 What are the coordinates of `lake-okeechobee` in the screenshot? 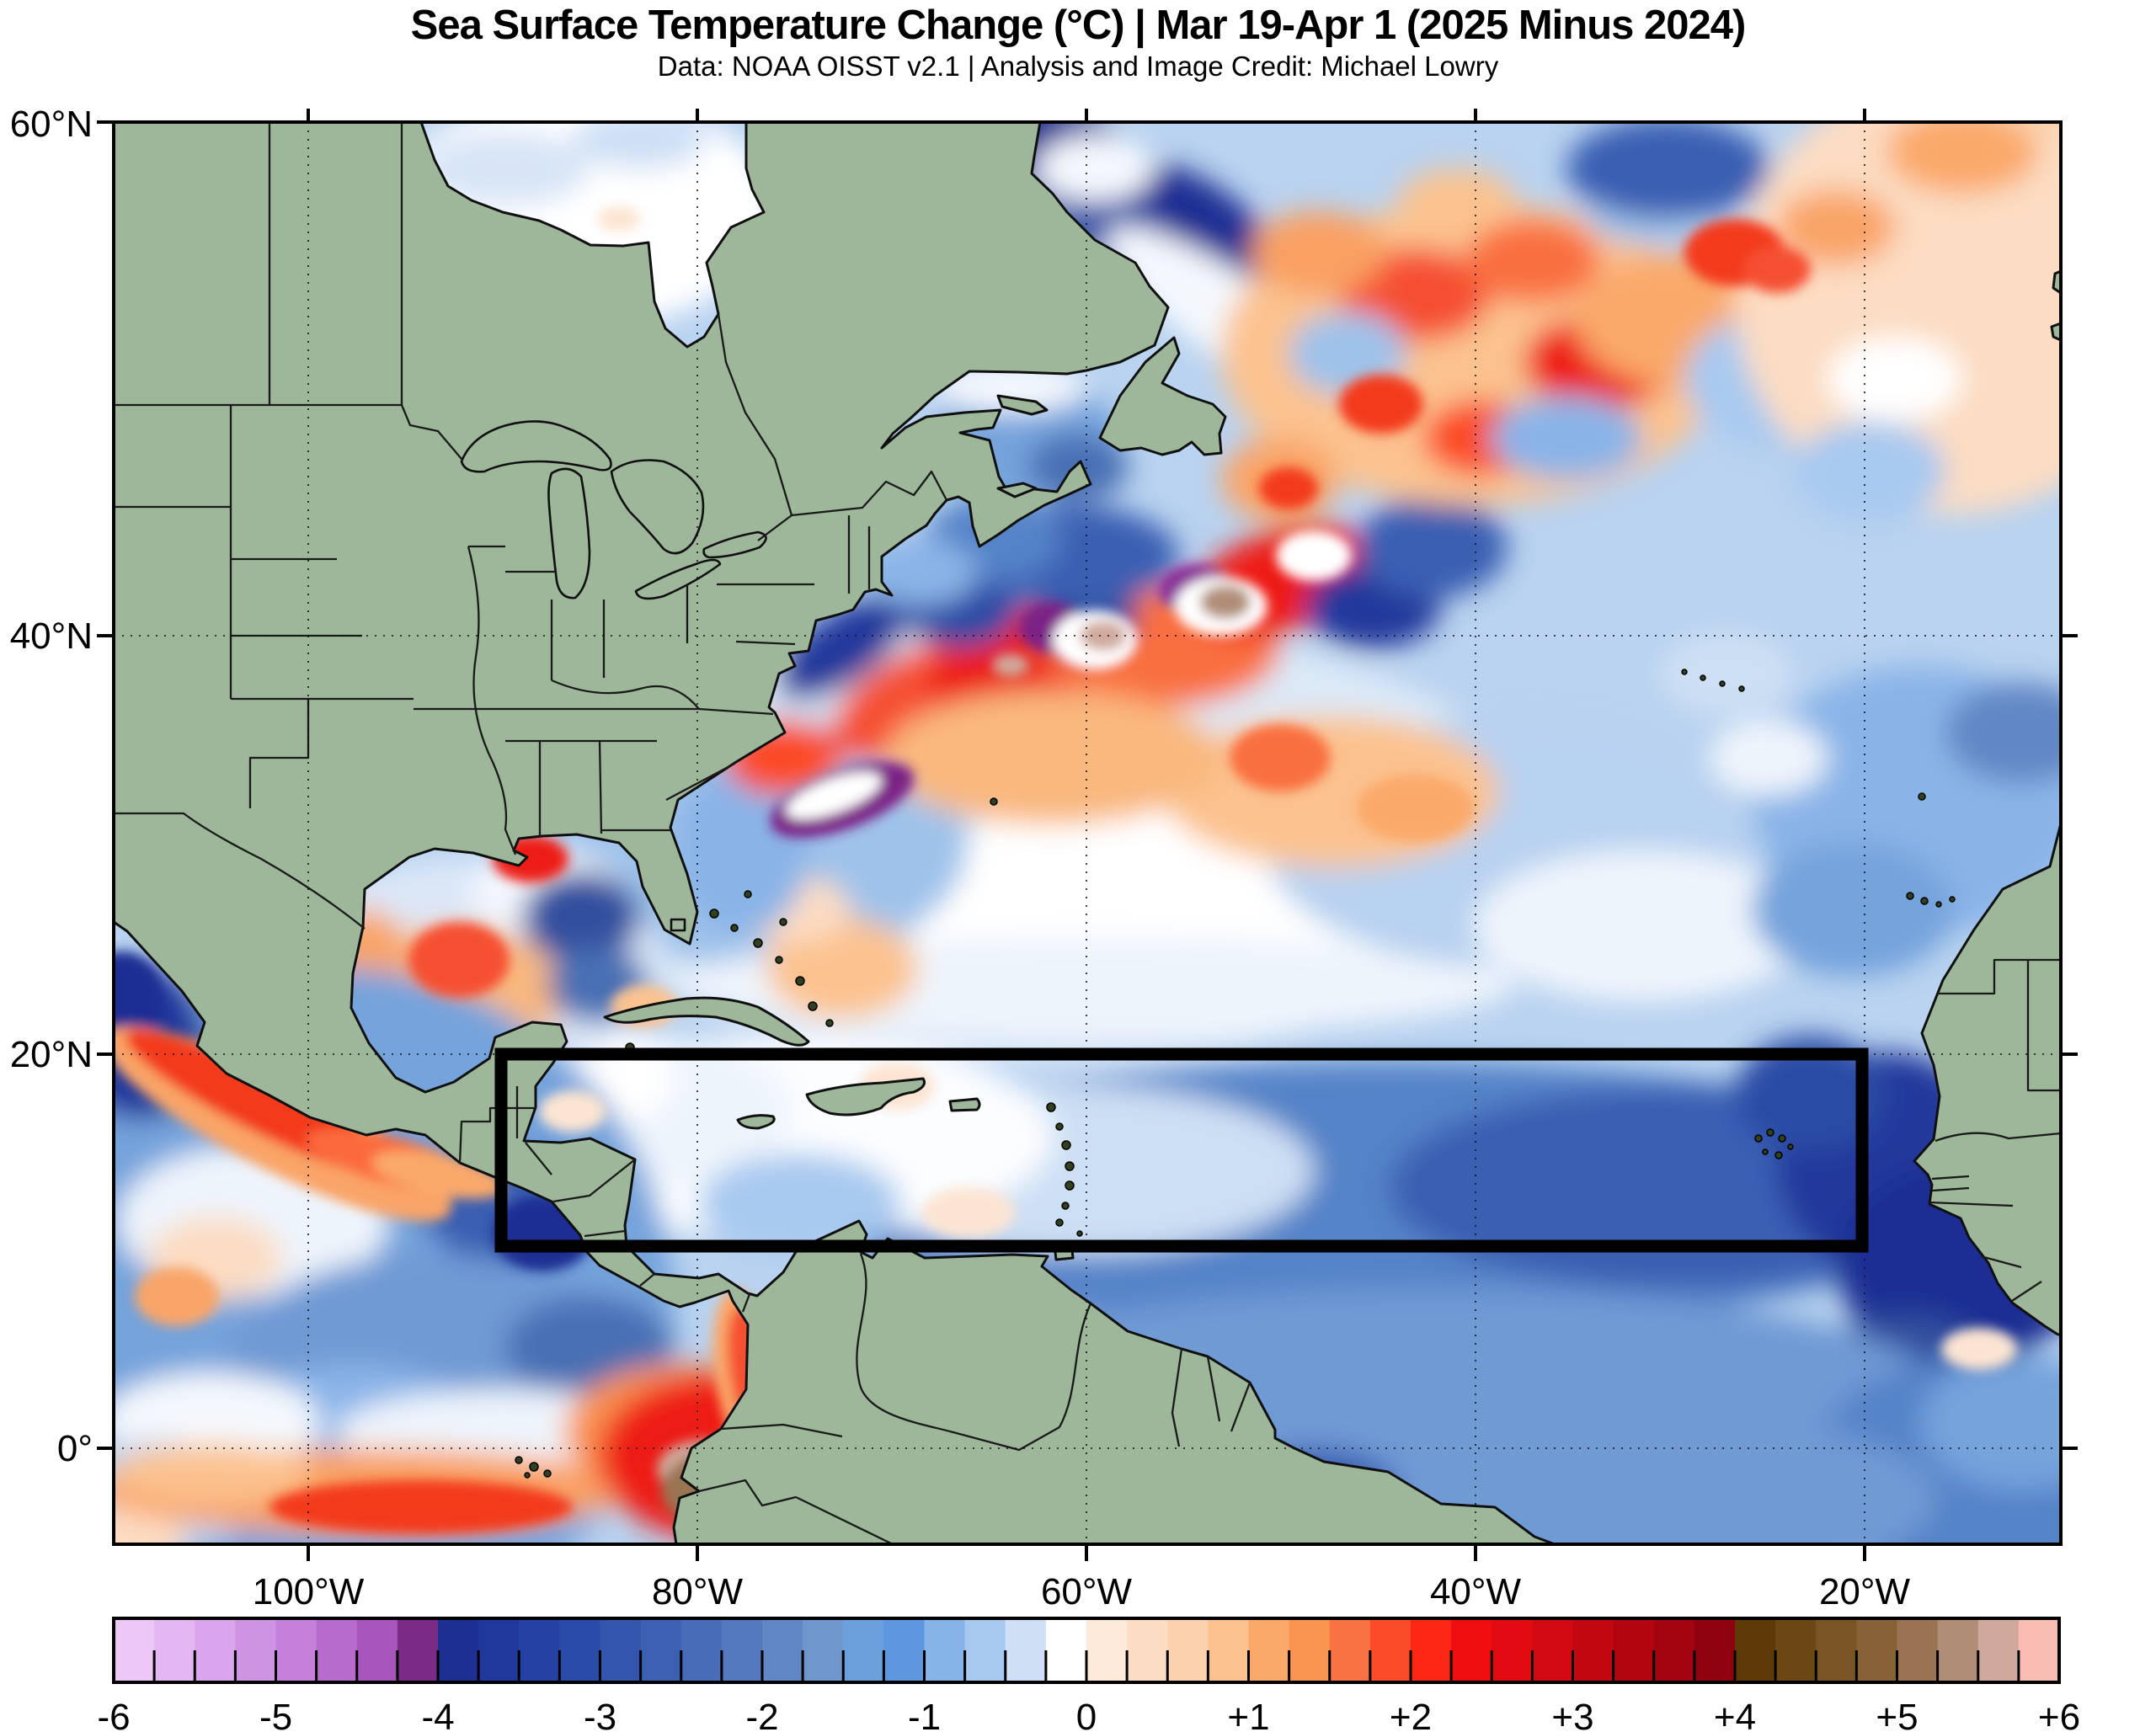 It's located at (678, 925).